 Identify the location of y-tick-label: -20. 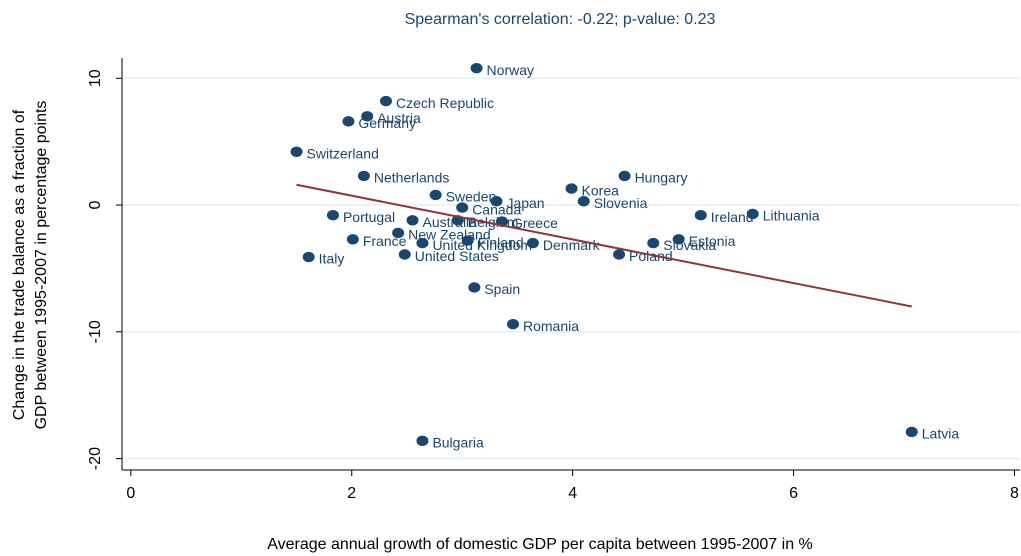
(95, 458).